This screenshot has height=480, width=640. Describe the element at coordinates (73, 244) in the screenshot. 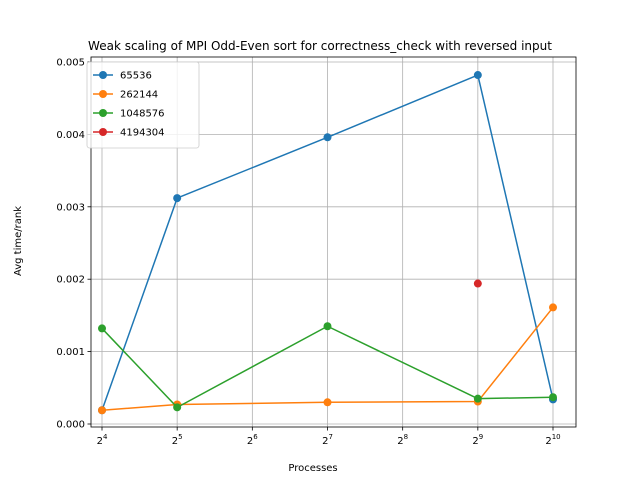

I see `y-axis: 0.000 0.001 0.002 0.003 0.004 0.005` at that location.